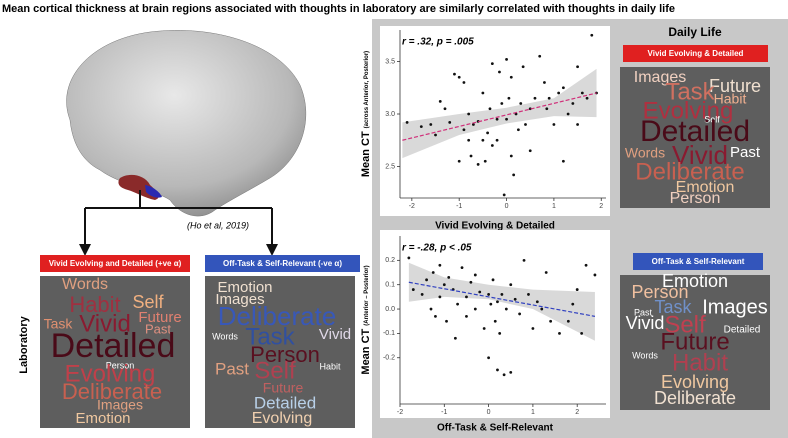 The height and width of the screenshot is (438, 788). What do you see at coordinates (186, 123) in the screenshot?
I see `brain` at bounding box center [186, 123].